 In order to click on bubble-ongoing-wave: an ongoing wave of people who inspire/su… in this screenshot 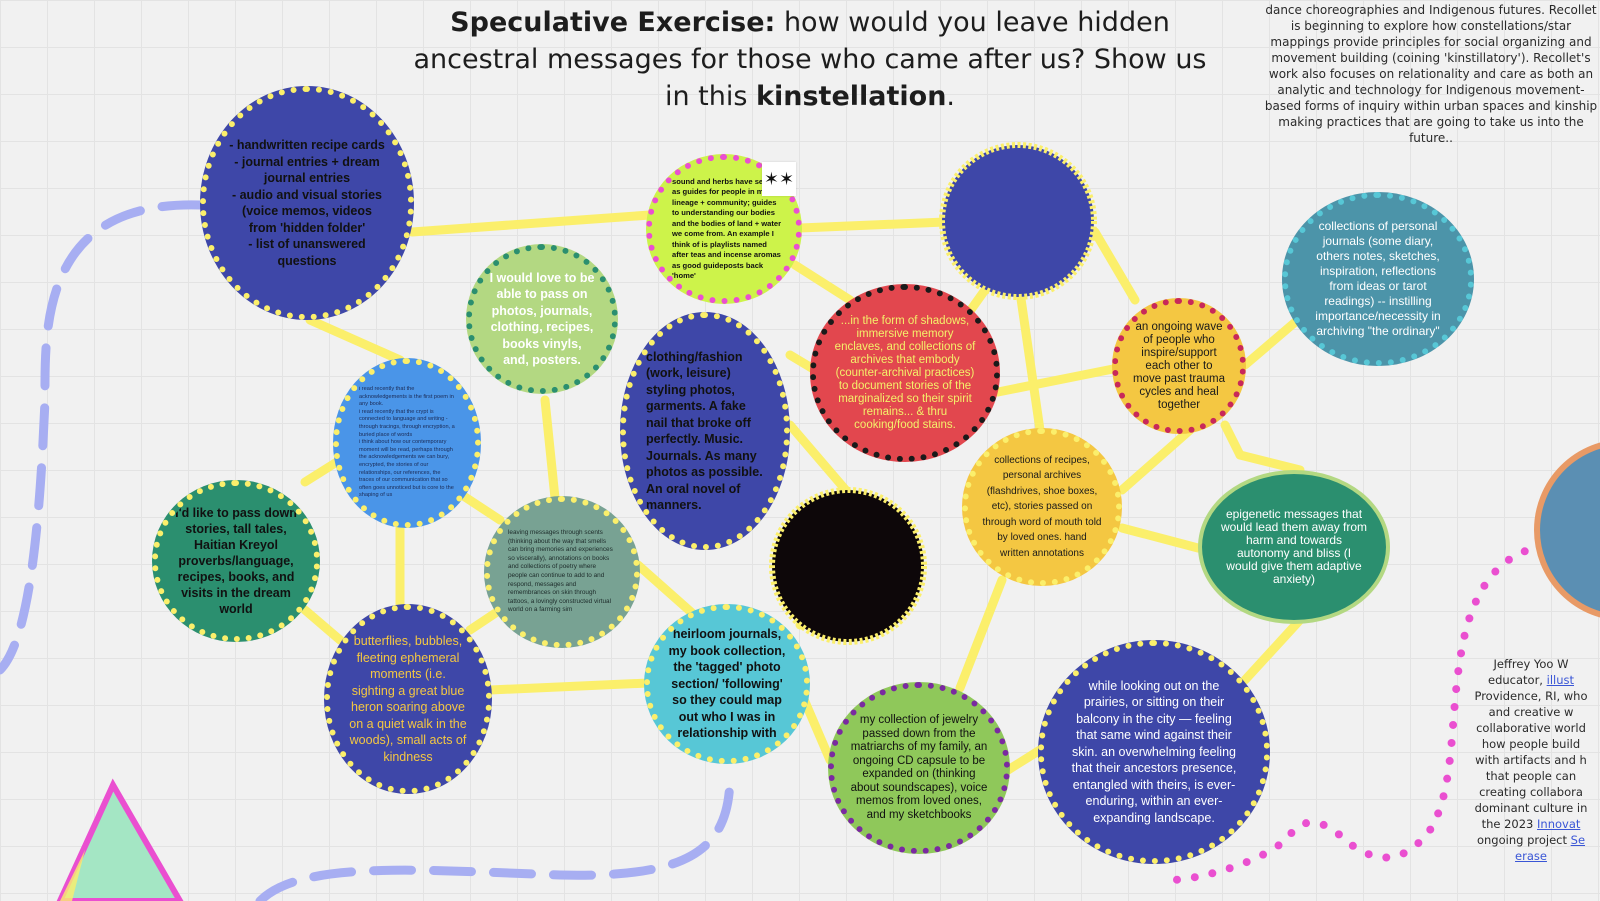, I will do `click(1179, 366)`.